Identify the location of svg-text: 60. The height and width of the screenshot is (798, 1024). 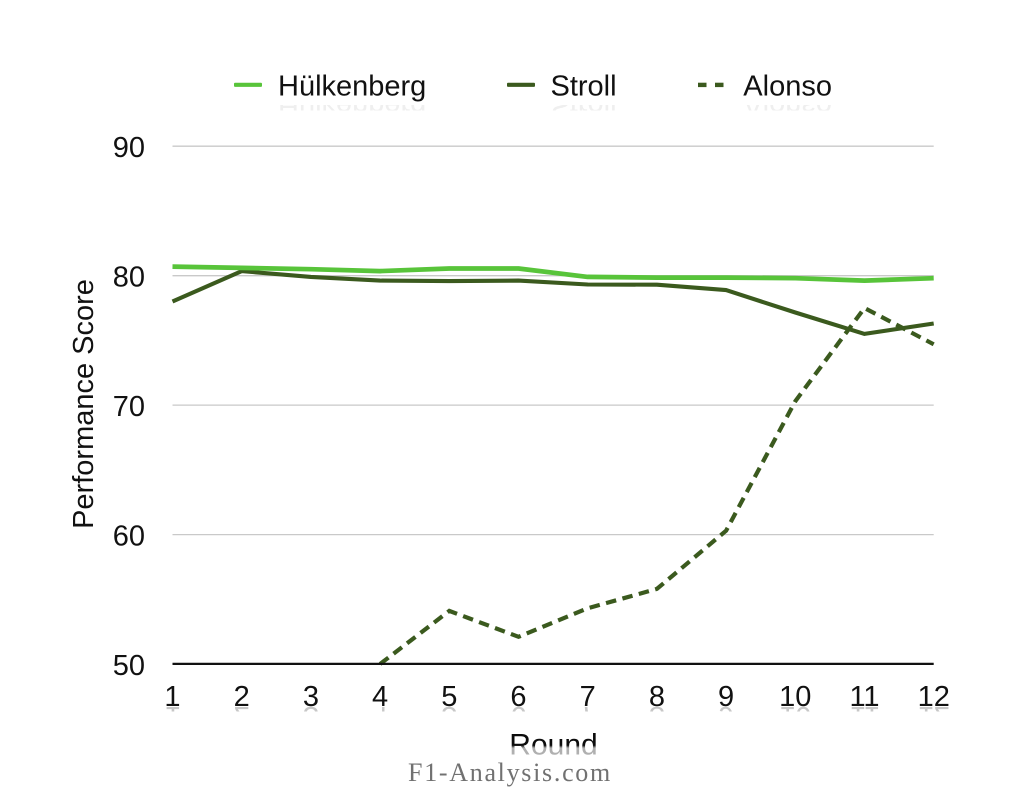
(129, 537).